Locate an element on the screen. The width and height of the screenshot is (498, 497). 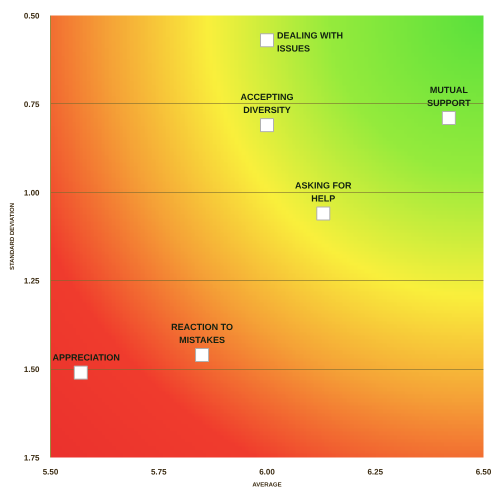
annotation: REACTION TO MISTAKES is located at coordinates (202, 333).